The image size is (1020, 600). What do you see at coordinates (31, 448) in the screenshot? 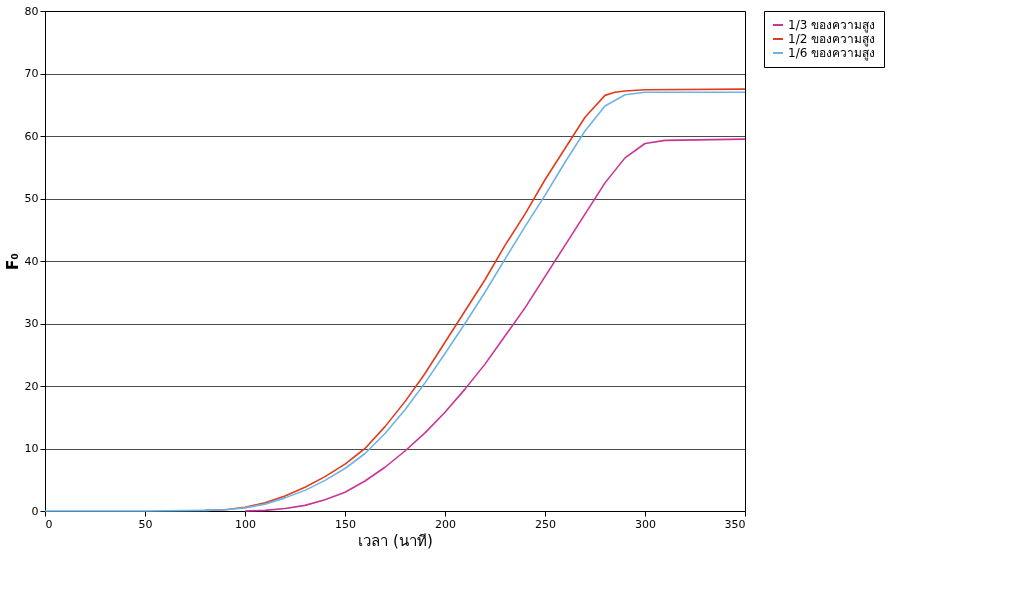
I see `y-tick-label: 10` at bounding box center [31, 448].